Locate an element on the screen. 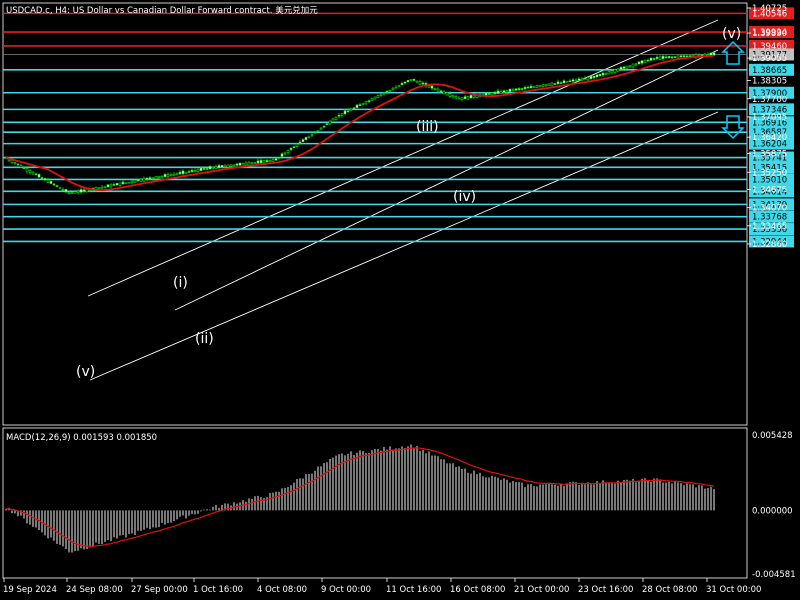 This screenshot has height=600, width=800. price-tick-label: 1.35250 is located at coordinates (769, 173).